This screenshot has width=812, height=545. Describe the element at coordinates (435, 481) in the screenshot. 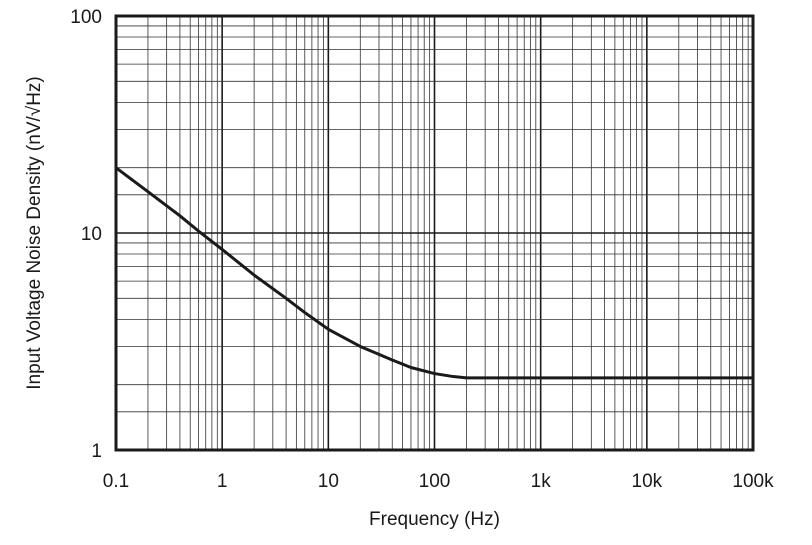

I see `x-tick-label: 100` at that location.